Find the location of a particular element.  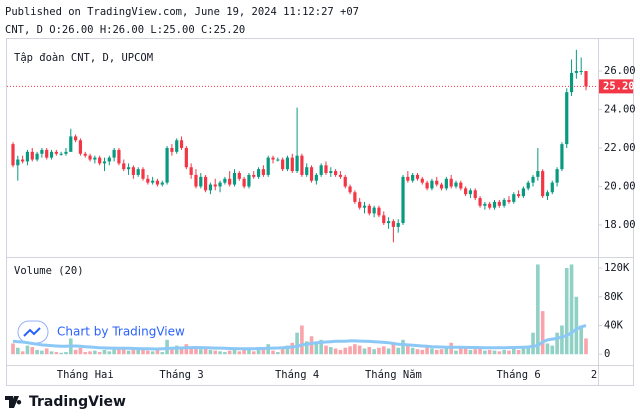

ohlc-line: CNT, D O:26.00 H:26.00 L:25.00 C:25.20 is located at coordinates (125, 30).